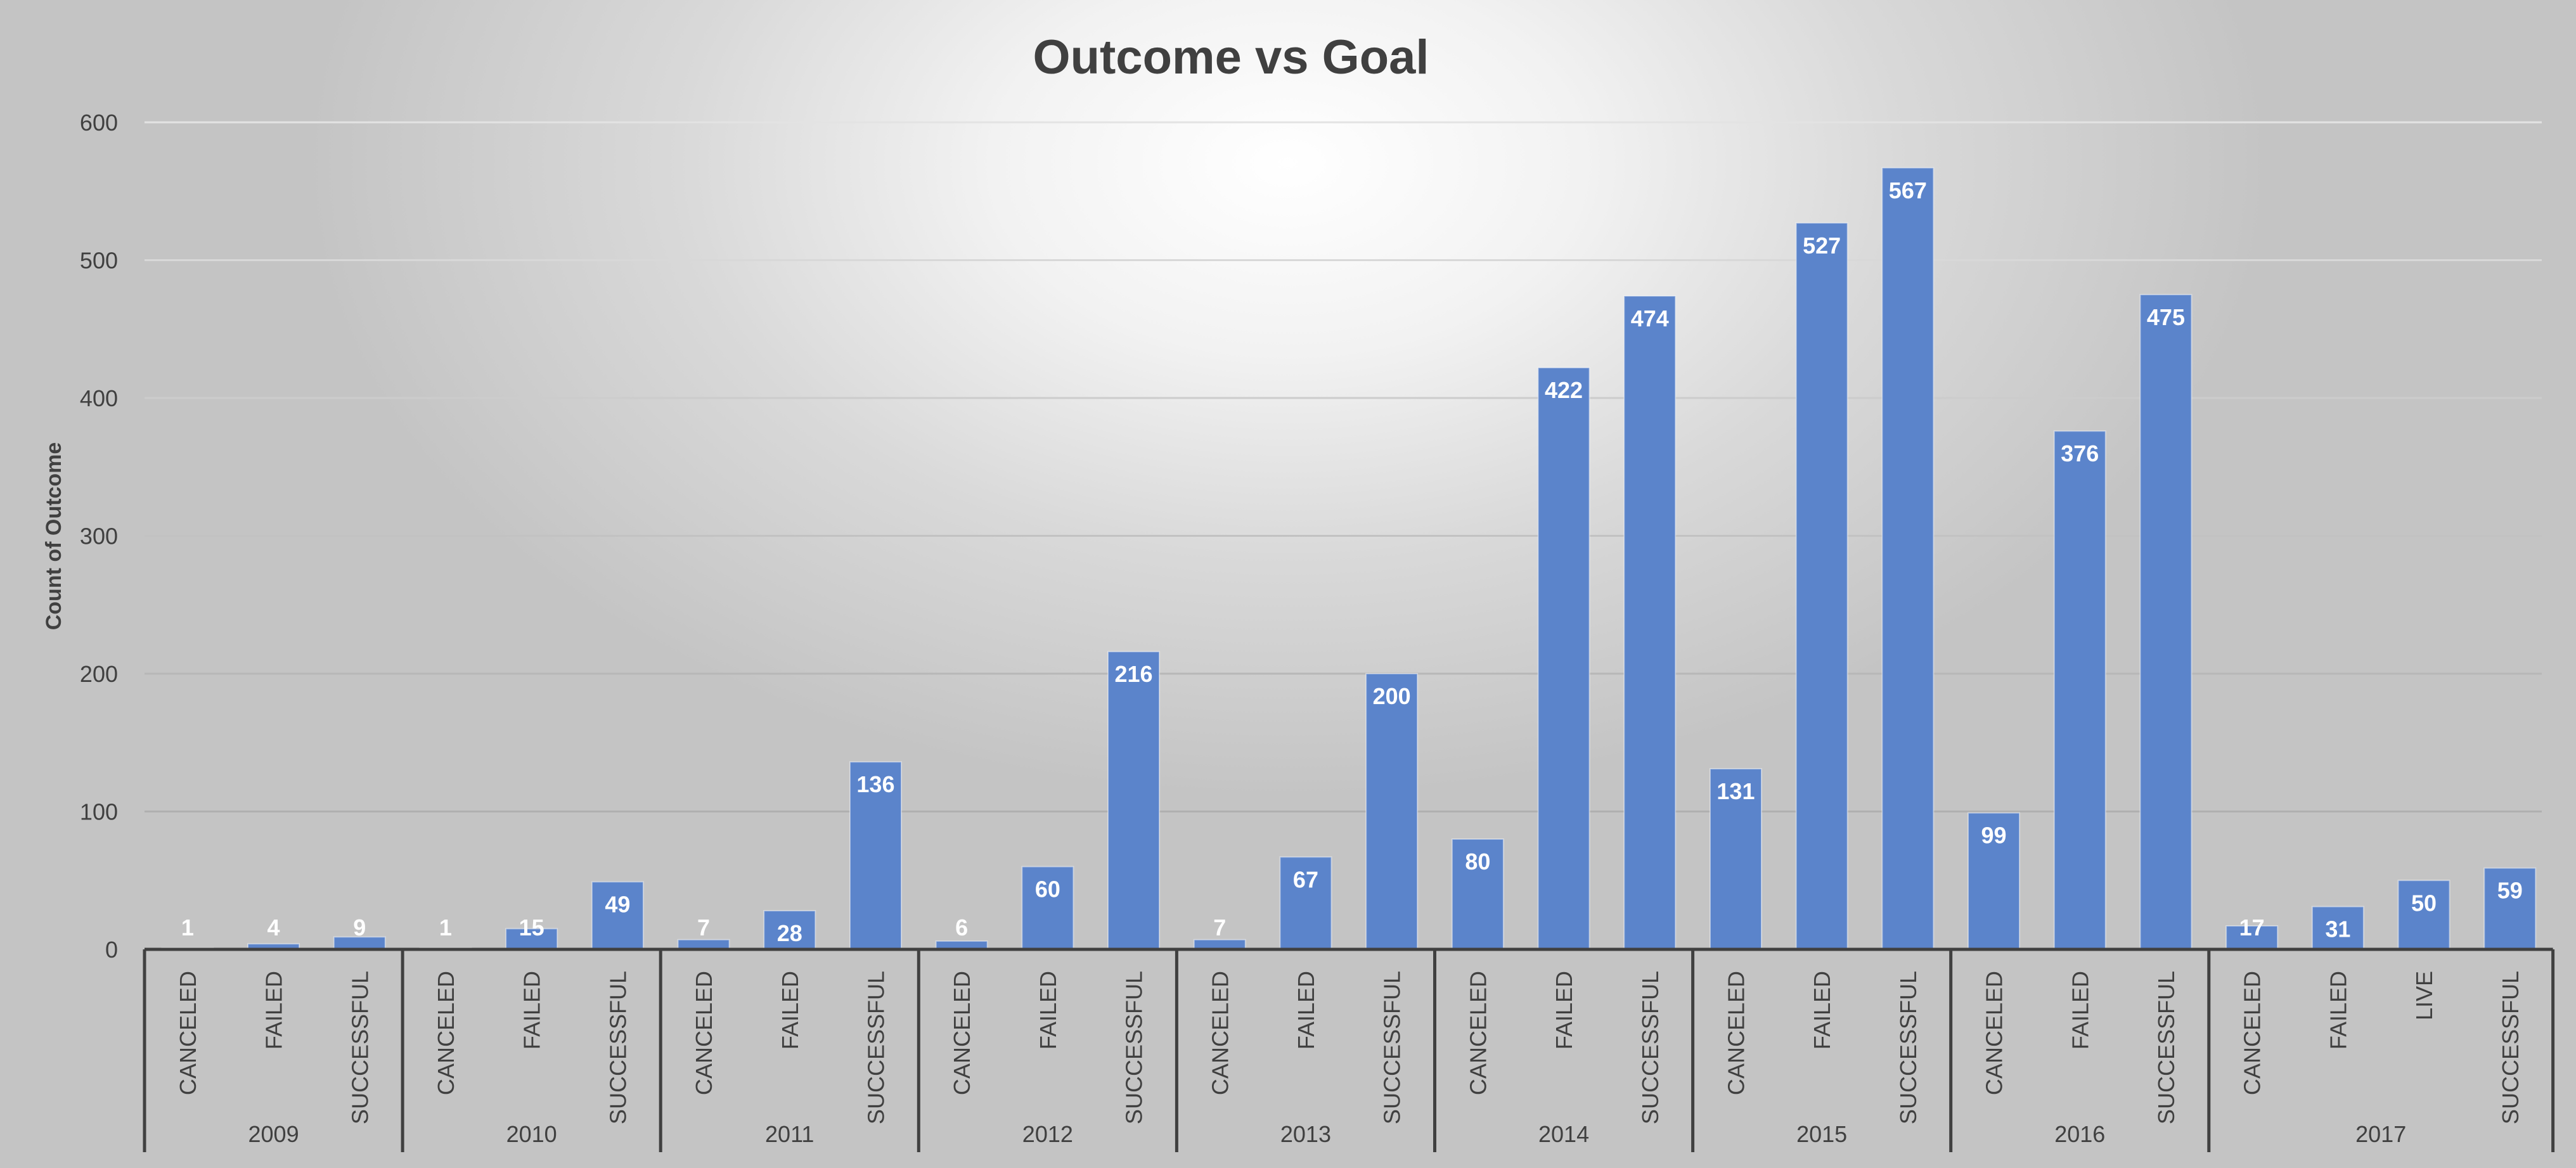 This screenshot has width=2576, height=1168. Describe the element at coordinates (1478, 862) in the screenshot. I see `data-label: 80` at that location.